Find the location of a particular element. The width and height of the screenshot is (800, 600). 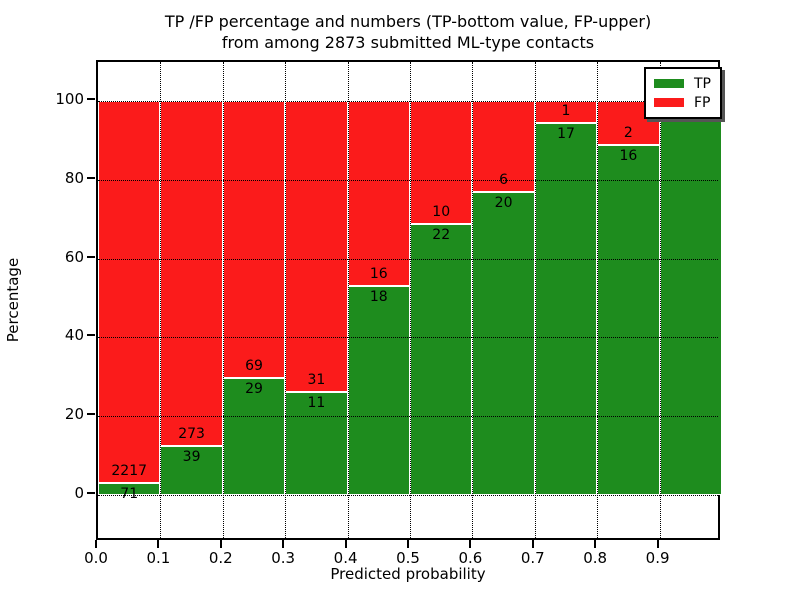

legend-row-tp: TP is located at coordinates (682, 83).